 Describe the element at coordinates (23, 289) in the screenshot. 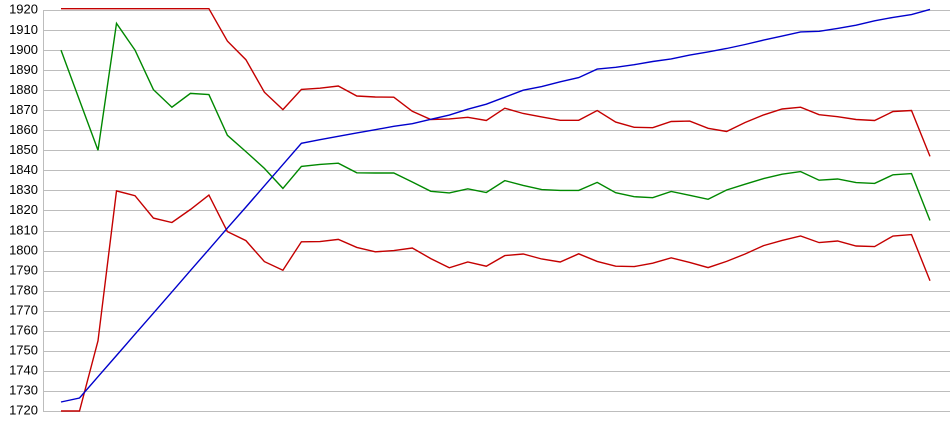

I see `svg-text: 1780` at that location.